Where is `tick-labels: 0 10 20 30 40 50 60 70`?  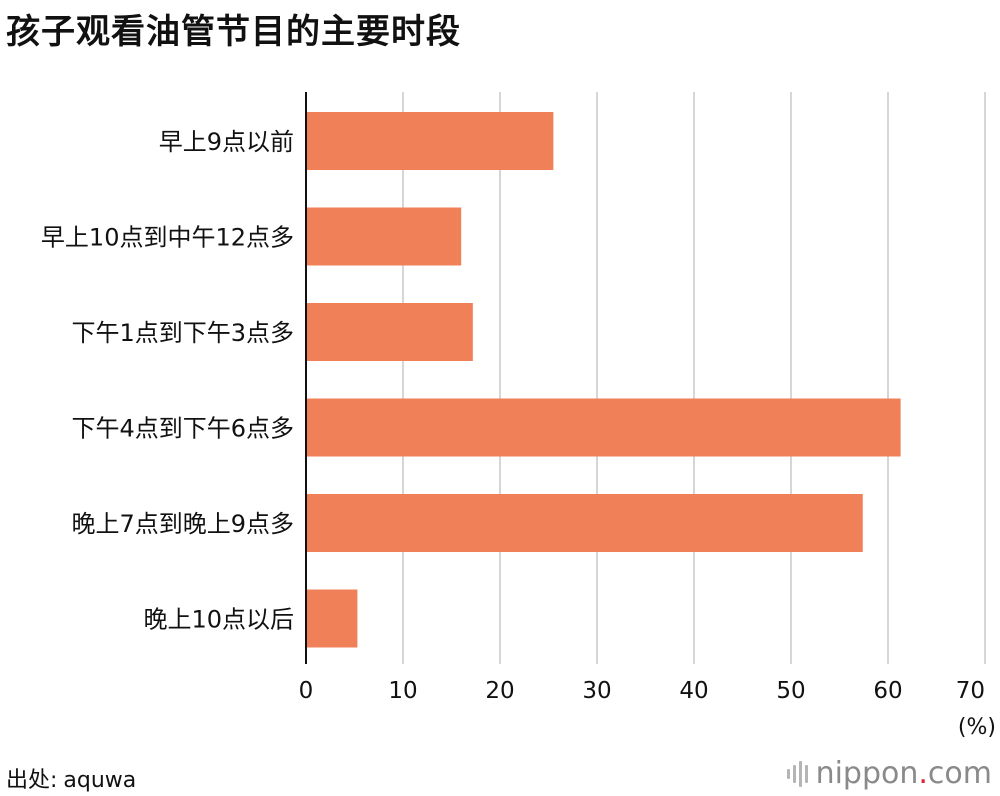
tick-labels: 0 10 20 30 40 50 60 70 is located at coordinates (642, 691).